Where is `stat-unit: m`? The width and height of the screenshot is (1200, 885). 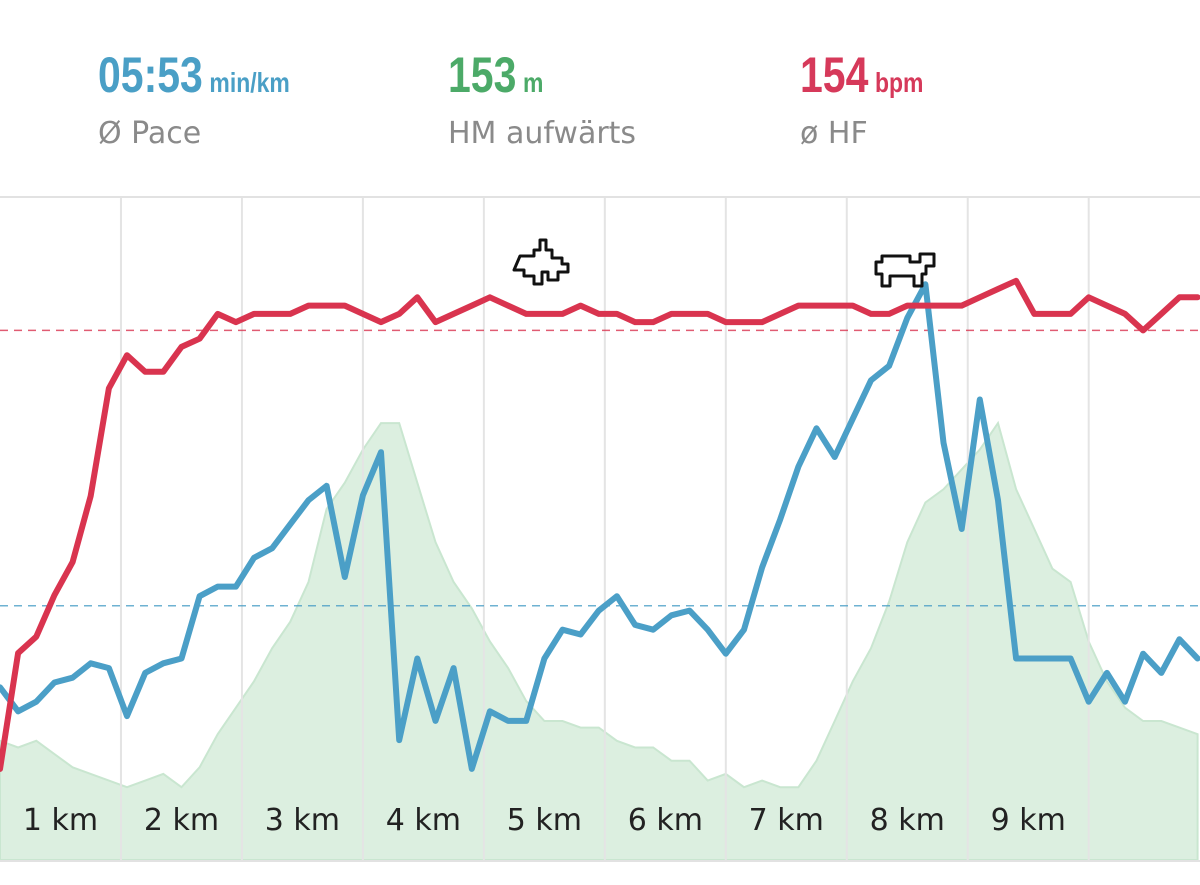 stat-unit: m is located at coordinates (533, 83).